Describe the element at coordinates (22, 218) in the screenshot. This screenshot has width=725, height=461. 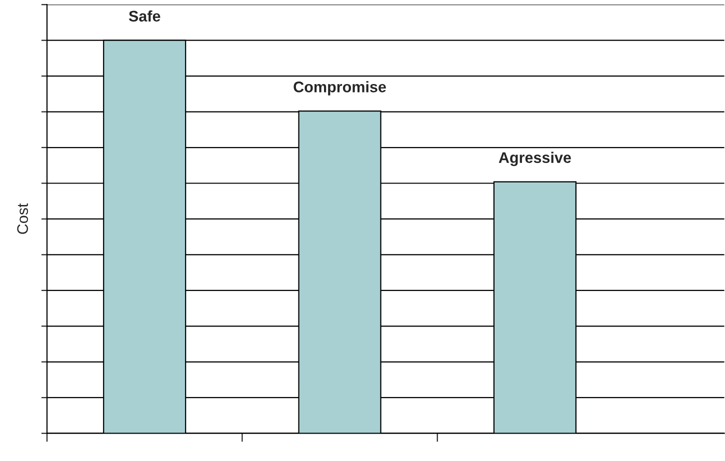
I see `y-axis-title: Cost` at that location.